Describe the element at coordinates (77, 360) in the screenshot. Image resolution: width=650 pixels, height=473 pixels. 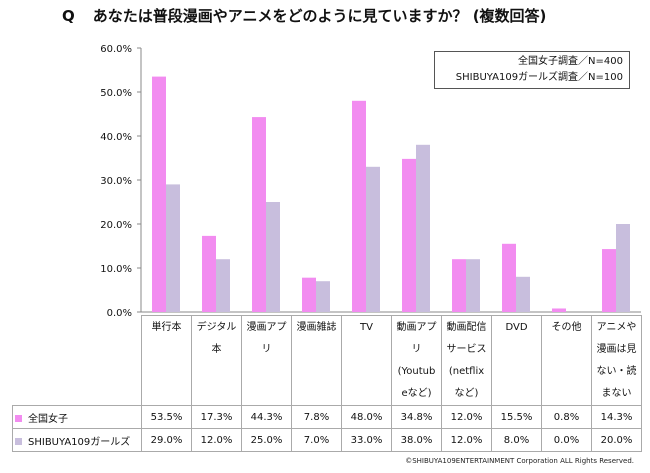
I see `table-corner` at that location.